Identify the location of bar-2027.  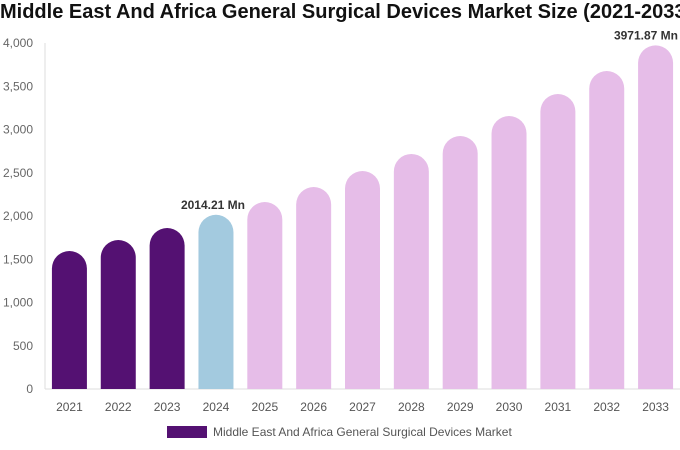
(362, 280).